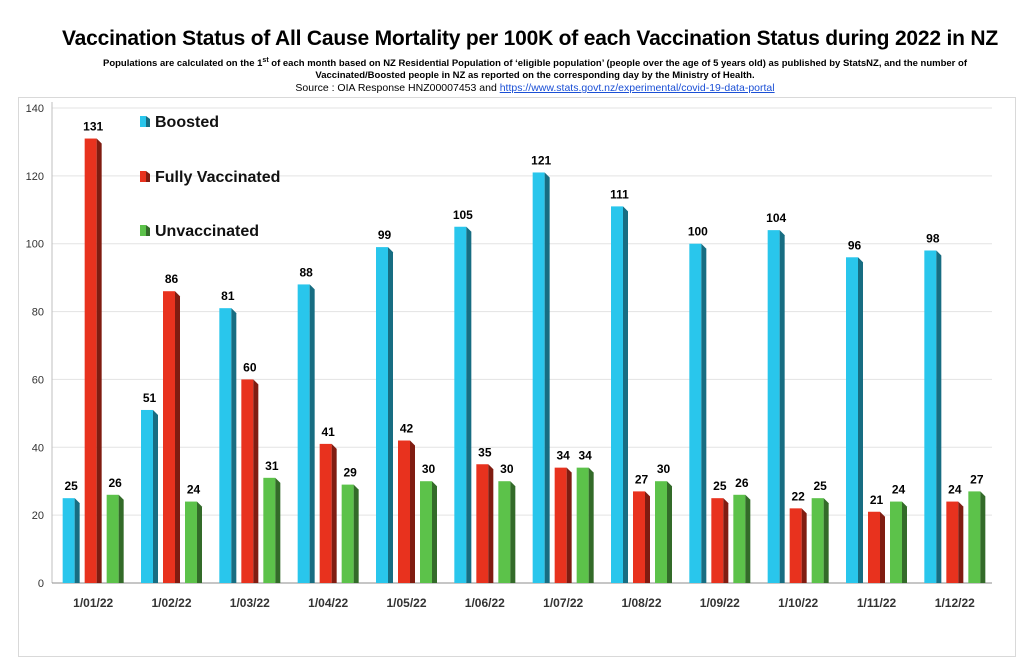  I want to click on y-tick-label: 0, so click(41, 584).